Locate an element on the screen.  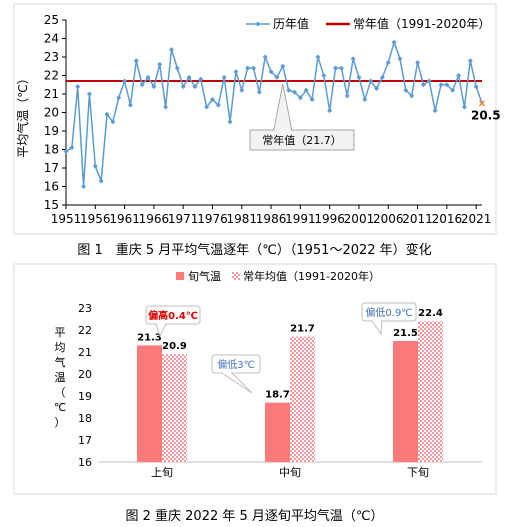
bar-value-label: 21.7 is located at coordinates (302, 329).